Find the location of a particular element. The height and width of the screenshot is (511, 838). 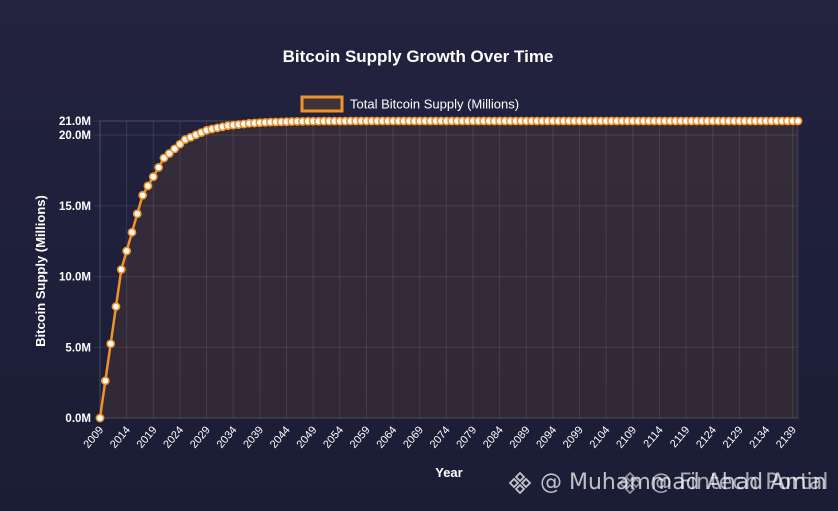

x-tick-label: 2059 is located at coordinates (360, 437).